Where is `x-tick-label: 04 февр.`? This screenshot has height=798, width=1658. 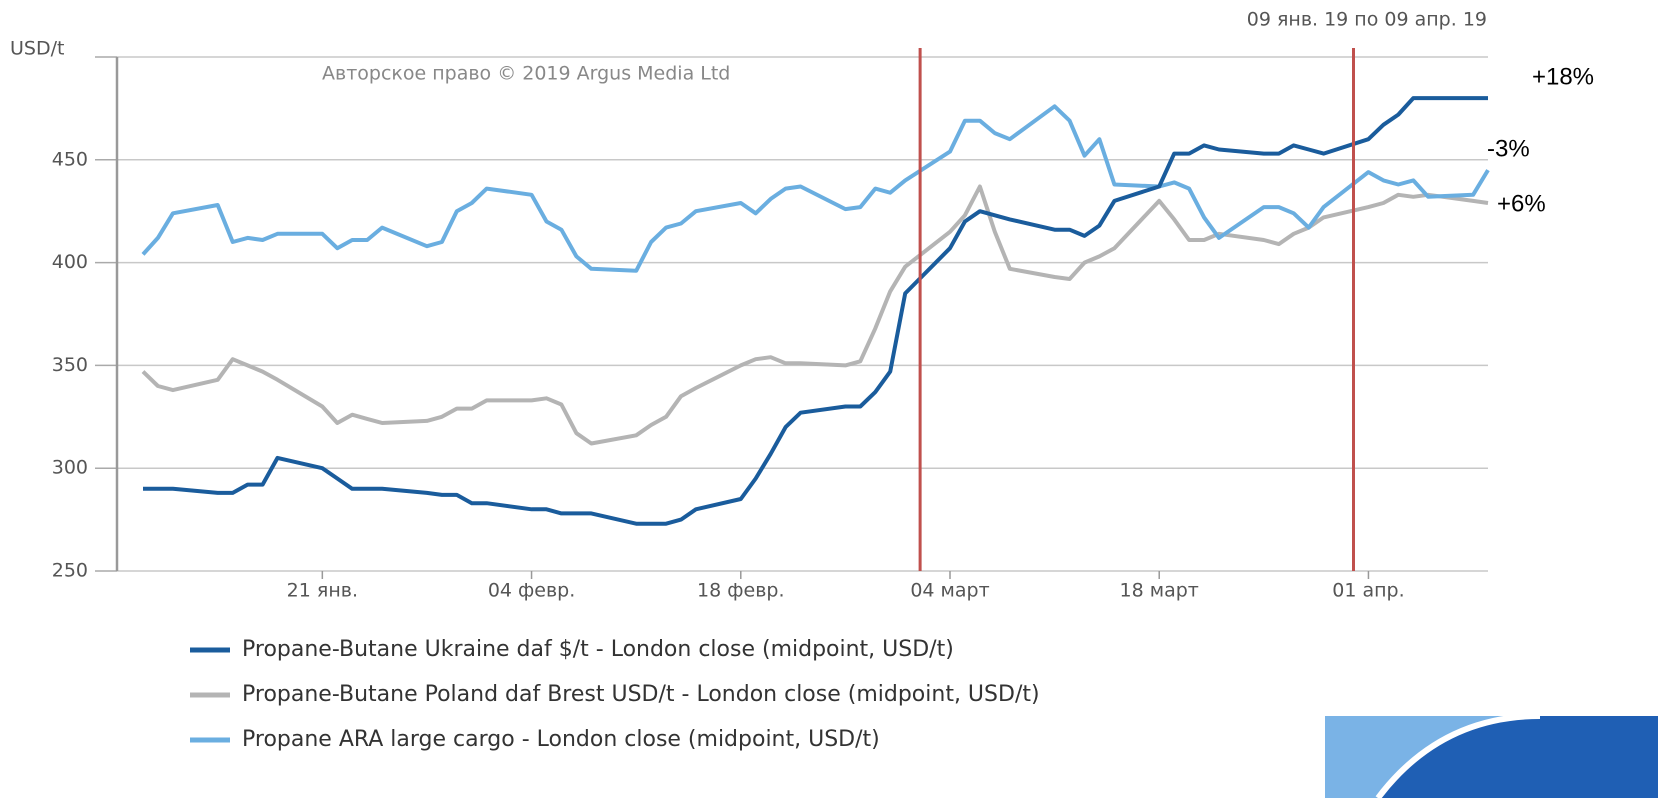 x-tick-label: 04 февр. is located at coordinates (531, 591).